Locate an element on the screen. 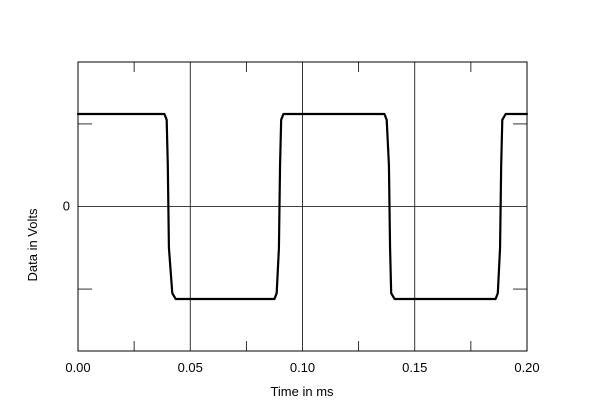 The image size is (600, 417). x-tick-label: 0.05 is located at coordinates (190, 367).